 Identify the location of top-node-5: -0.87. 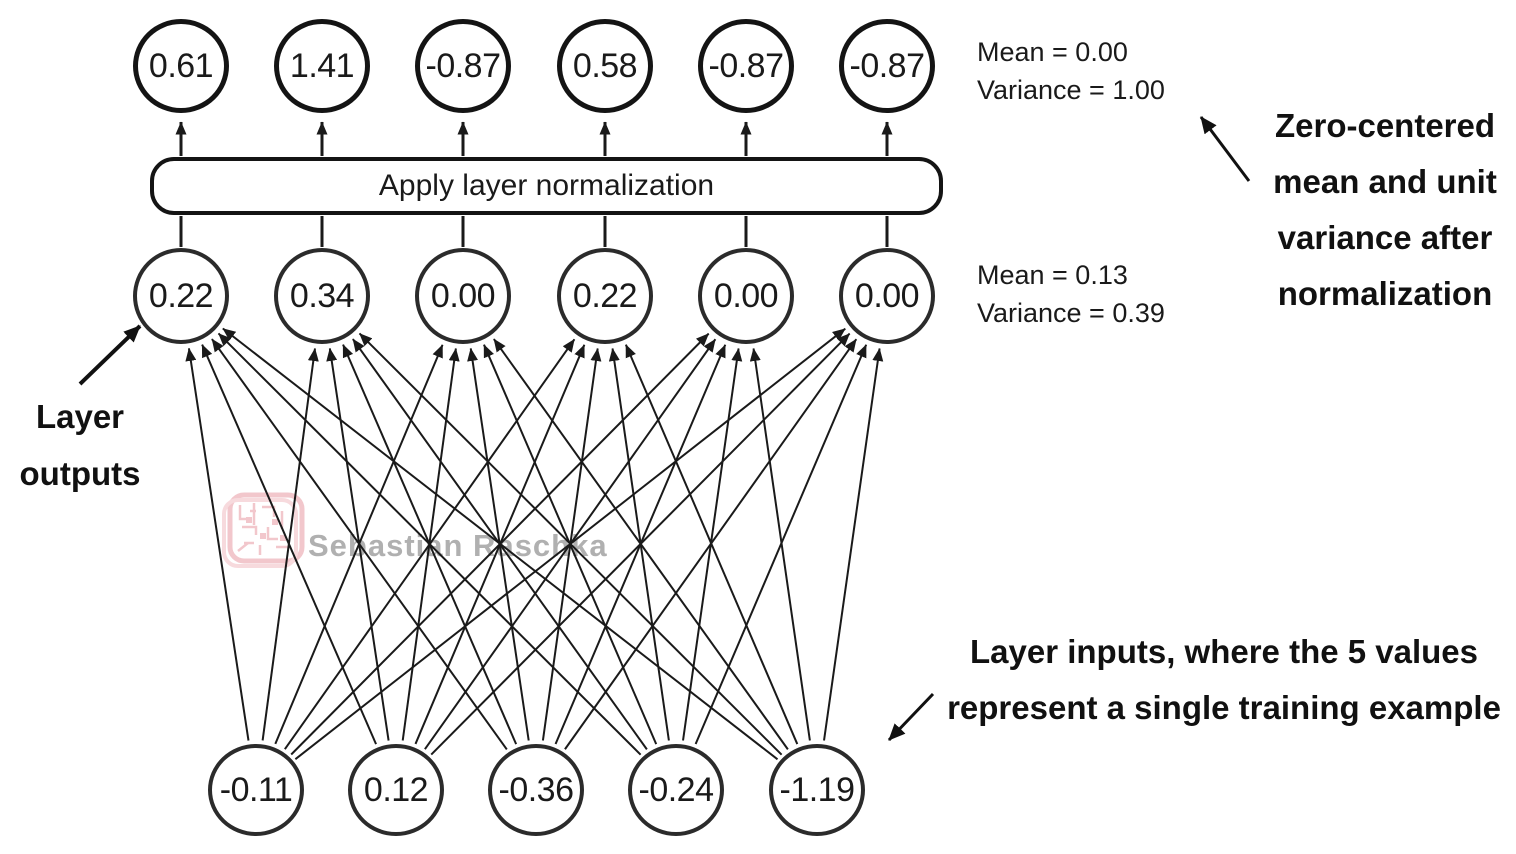
(746, 66).